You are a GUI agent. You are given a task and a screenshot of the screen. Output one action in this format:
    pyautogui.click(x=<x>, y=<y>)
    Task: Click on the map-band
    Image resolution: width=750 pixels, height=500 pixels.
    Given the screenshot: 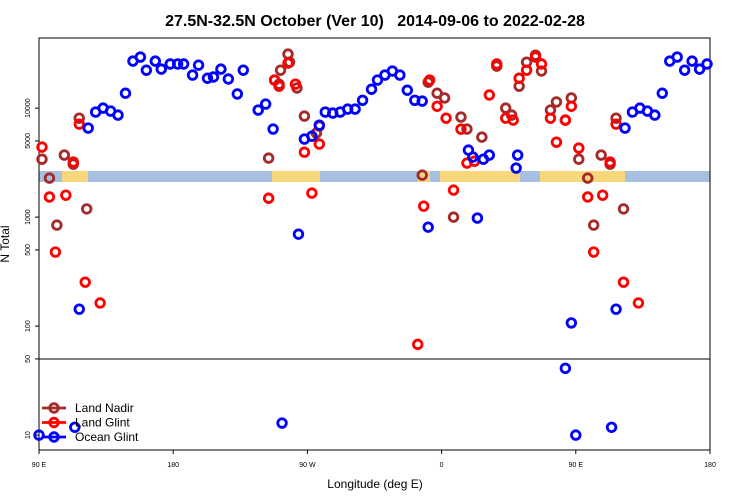 What is the action you would take?
    pyautogui.click(x=374, y=176)
    